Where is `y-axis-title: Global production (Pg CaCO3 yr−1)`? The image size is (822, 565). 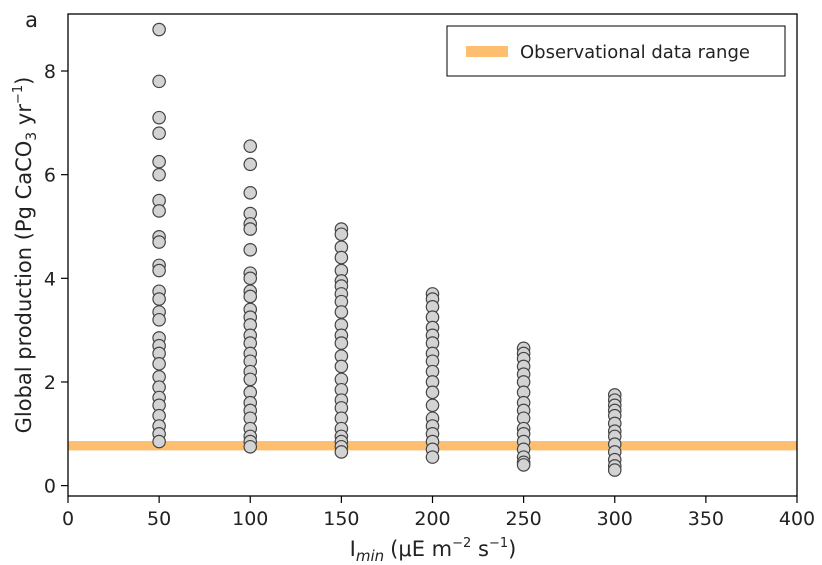 y-axis-title: Global production (Pg CaCO3 yr−1) is located at coordinates (25, 255).